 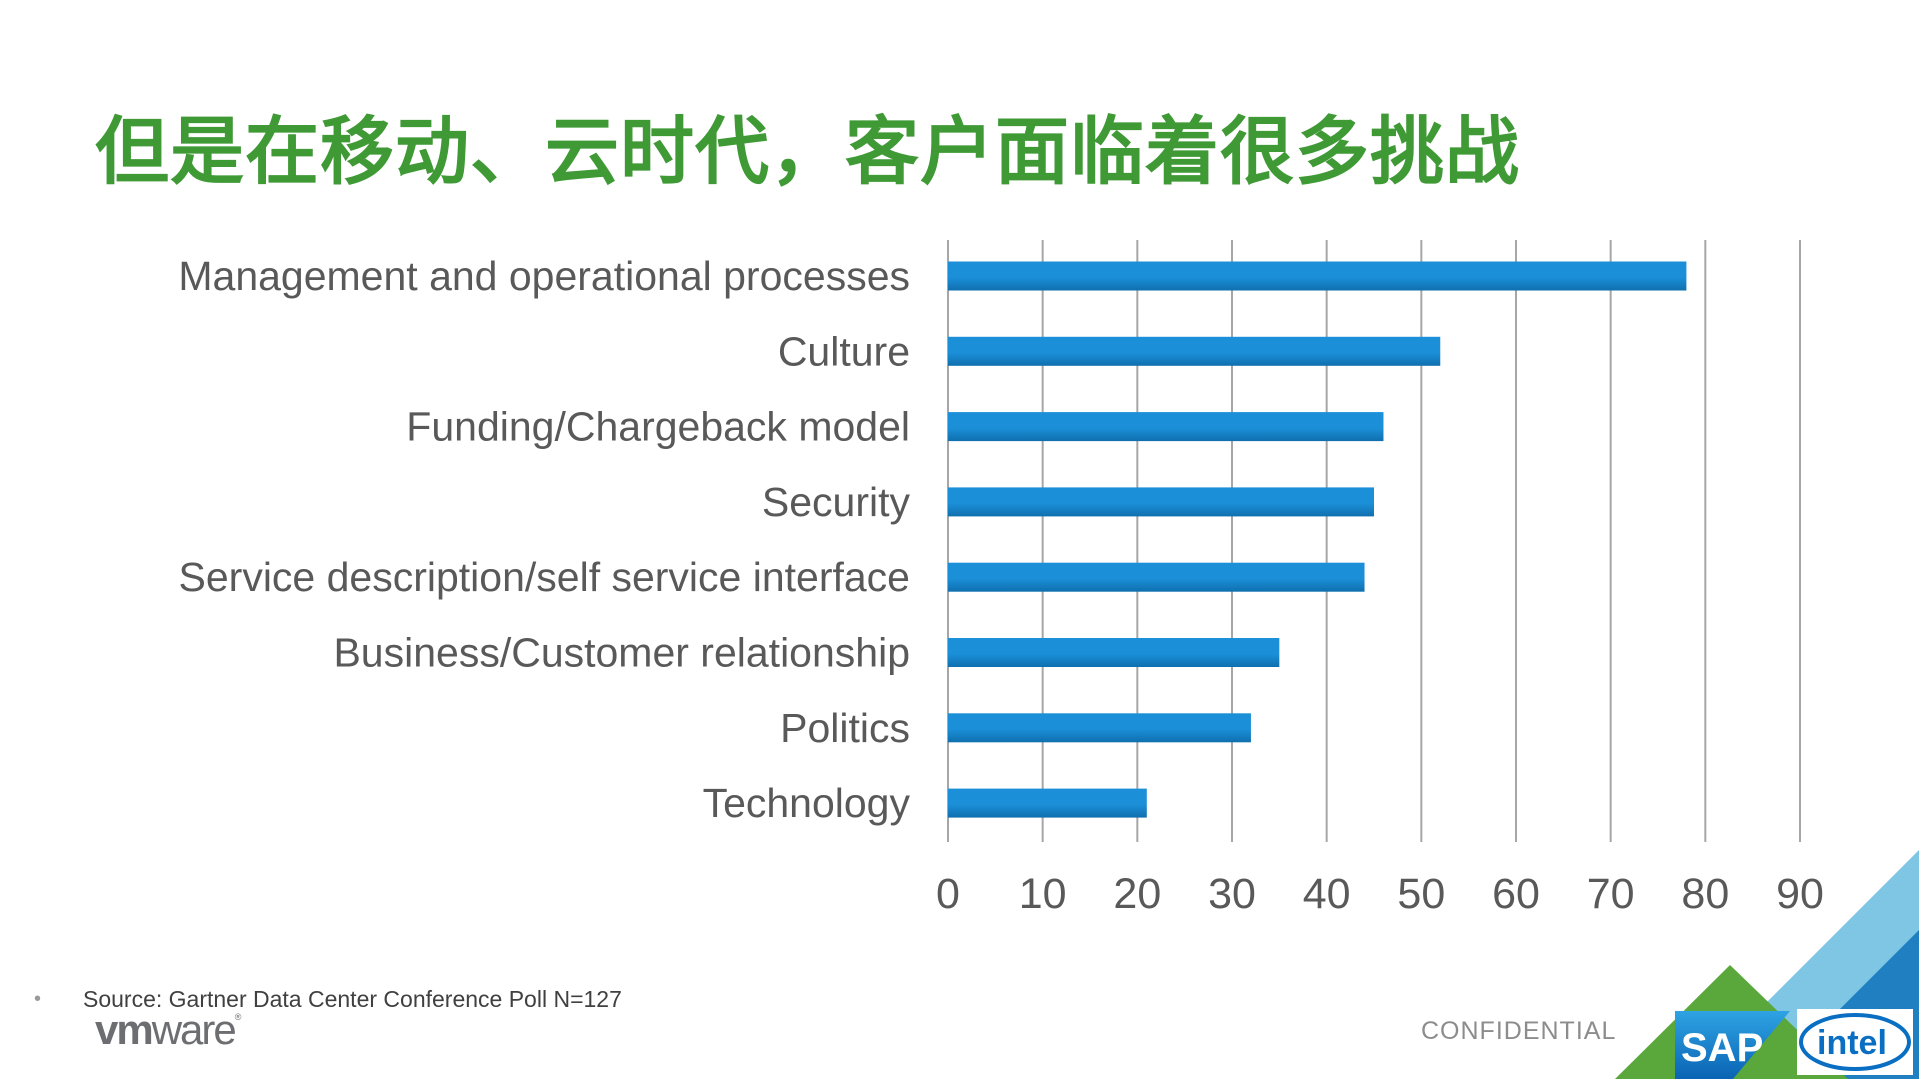 I want to click on category-label-2: Funding/Chargeback model, so click(x=658, y=427).